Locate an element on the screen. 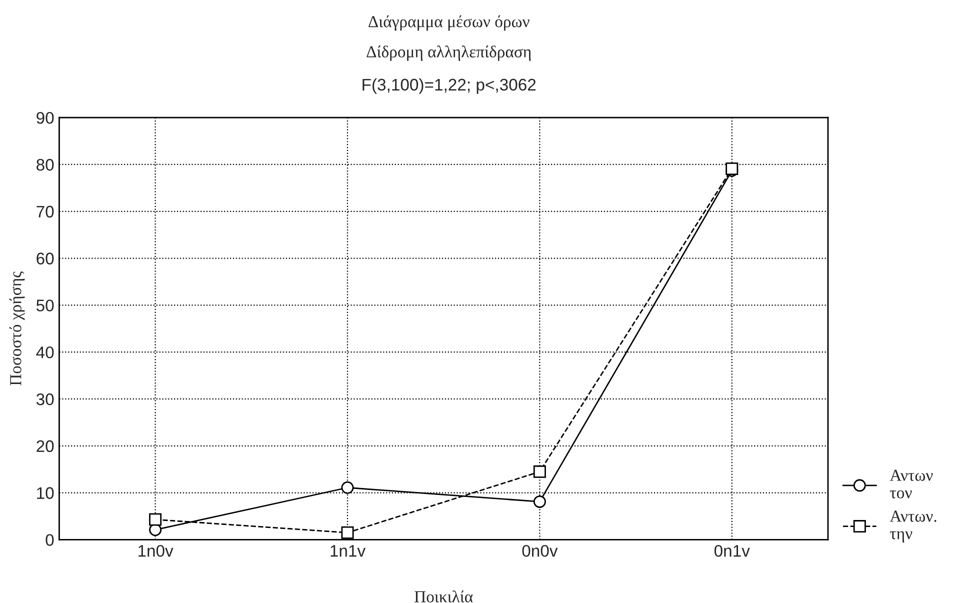 The width and height of the screenshot is (955, 603). x-tick-label: 1n0v is located at coordinates (156, 550).